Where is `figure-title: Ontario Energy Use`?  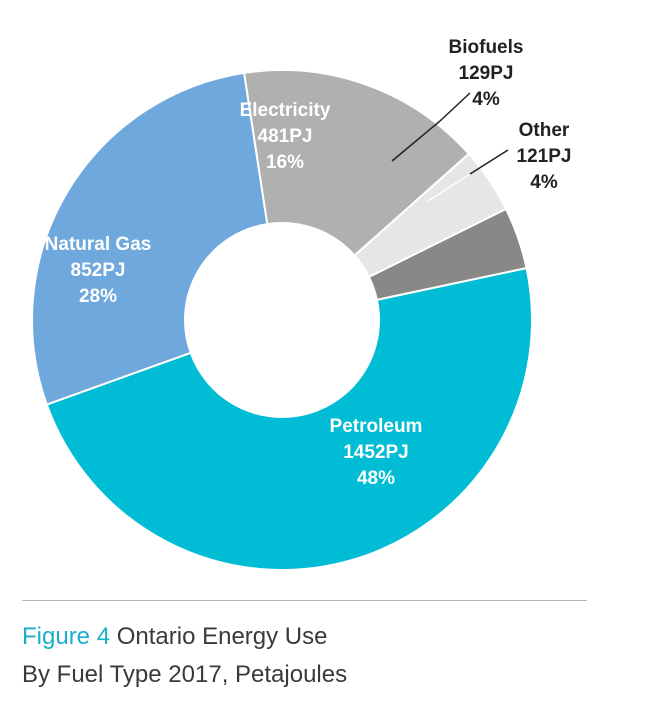
figure-title: Ontario Energy Use is located at coordinates (222, 636).